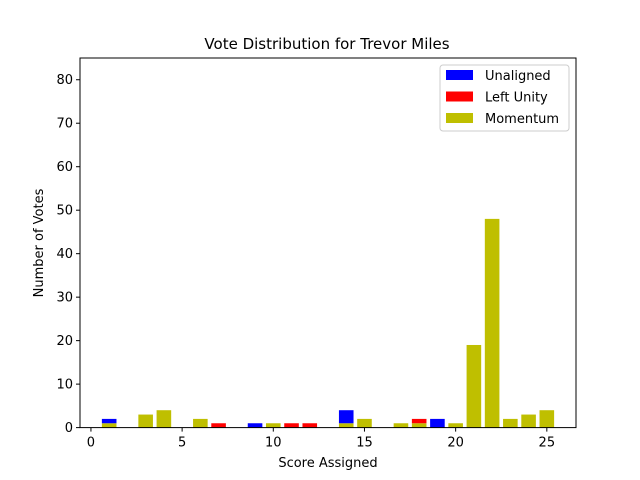  What do you see at coordinates (91, 443) in the screenshot?
I see `x-tick-label: 0` at bounding box center [91, 443].